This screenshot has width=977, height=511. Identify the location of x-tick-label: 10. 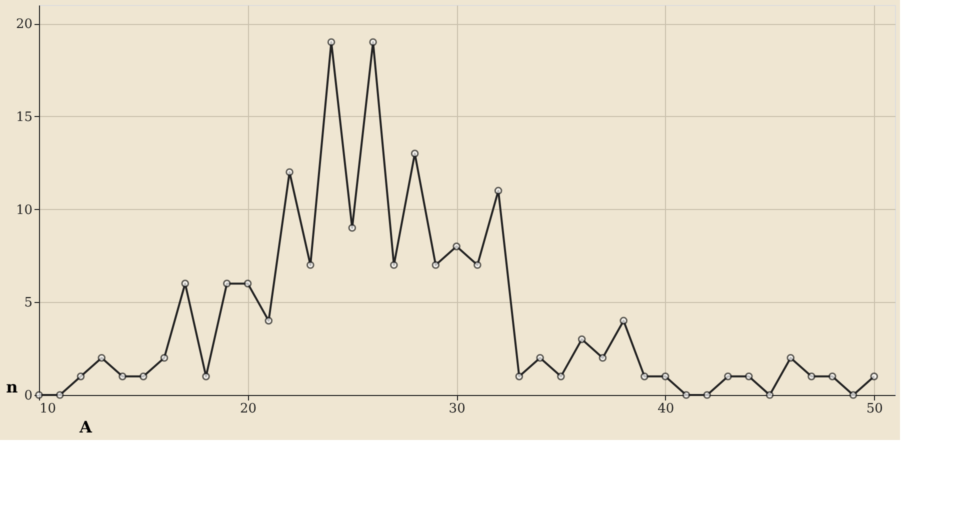
(48, 409).